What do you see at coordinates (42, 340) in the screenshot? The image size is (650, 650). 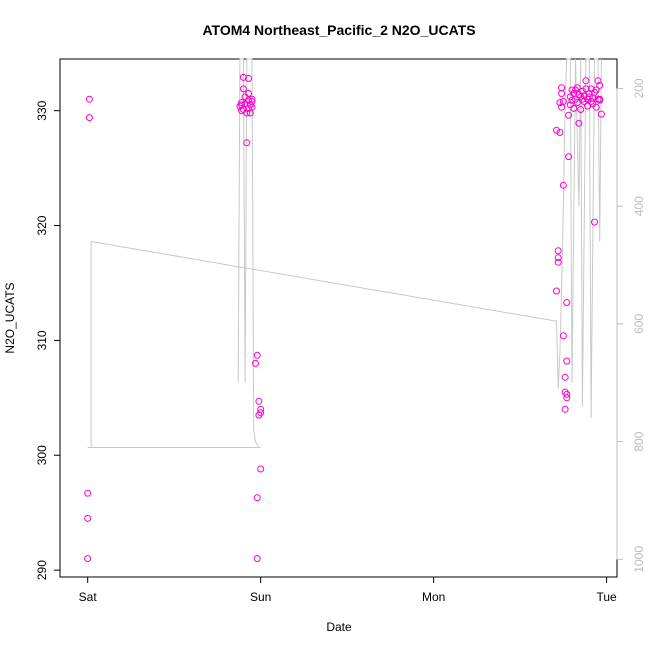 I see `y-tick-label: 310` at bounding box center [42, 340].